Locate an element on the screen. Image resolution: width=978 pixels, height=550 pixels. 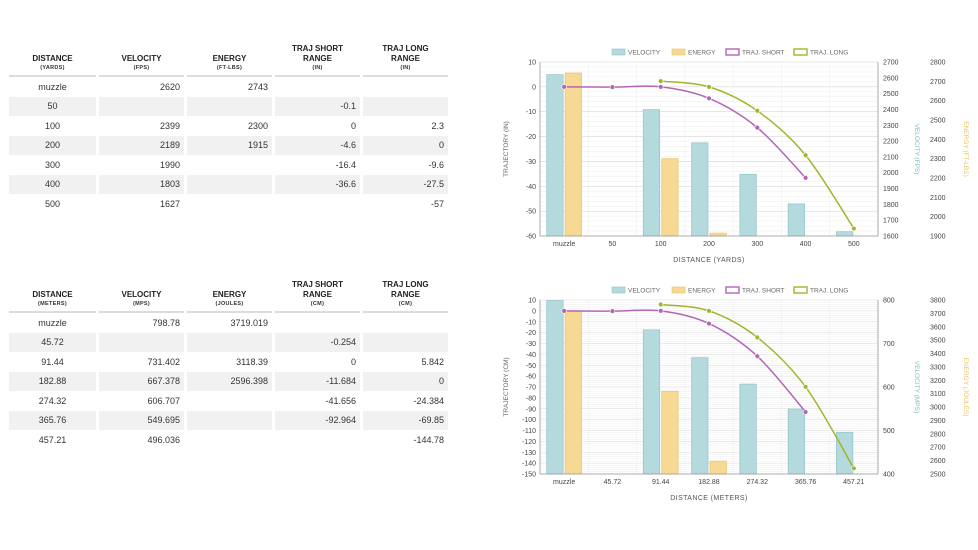
column-header-unit: (FT-LBS) is located at coordinates (229, 68).